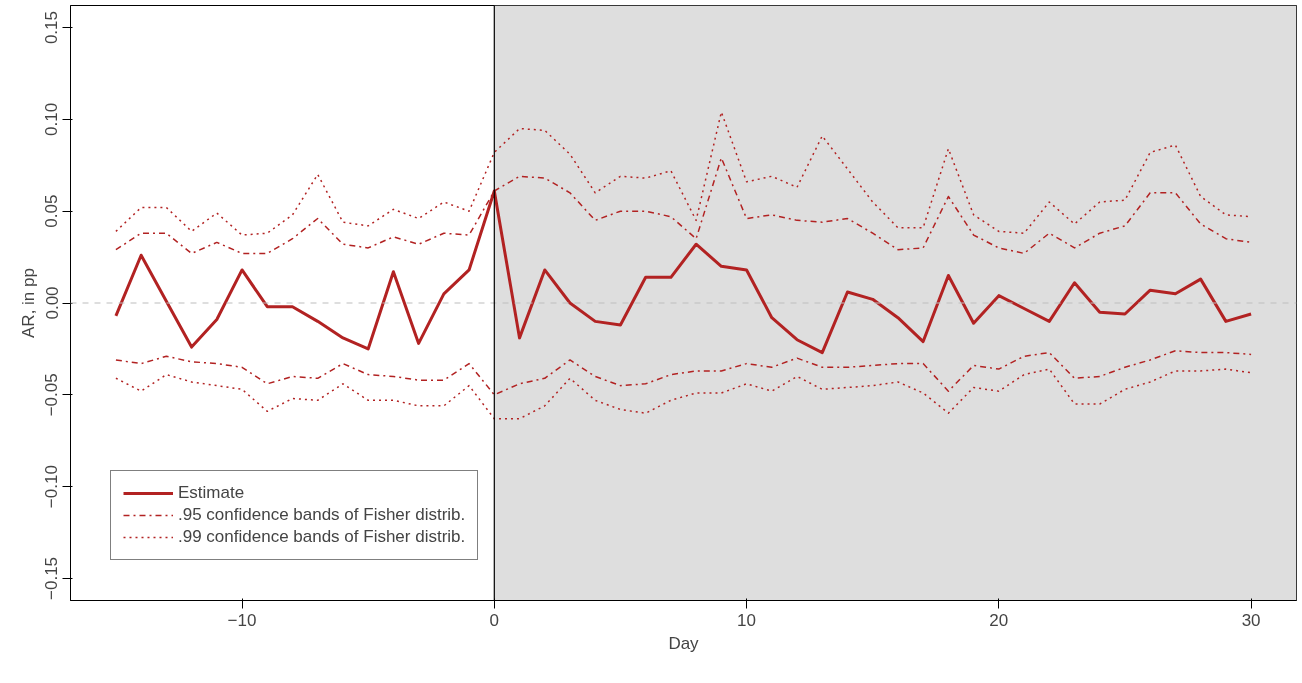 This screenshot has width=1302, height=683. What do you see at coordinates (211, 493) in the screenshot?
I see `legend-label: Estimate` at bounding box center [211, 493].